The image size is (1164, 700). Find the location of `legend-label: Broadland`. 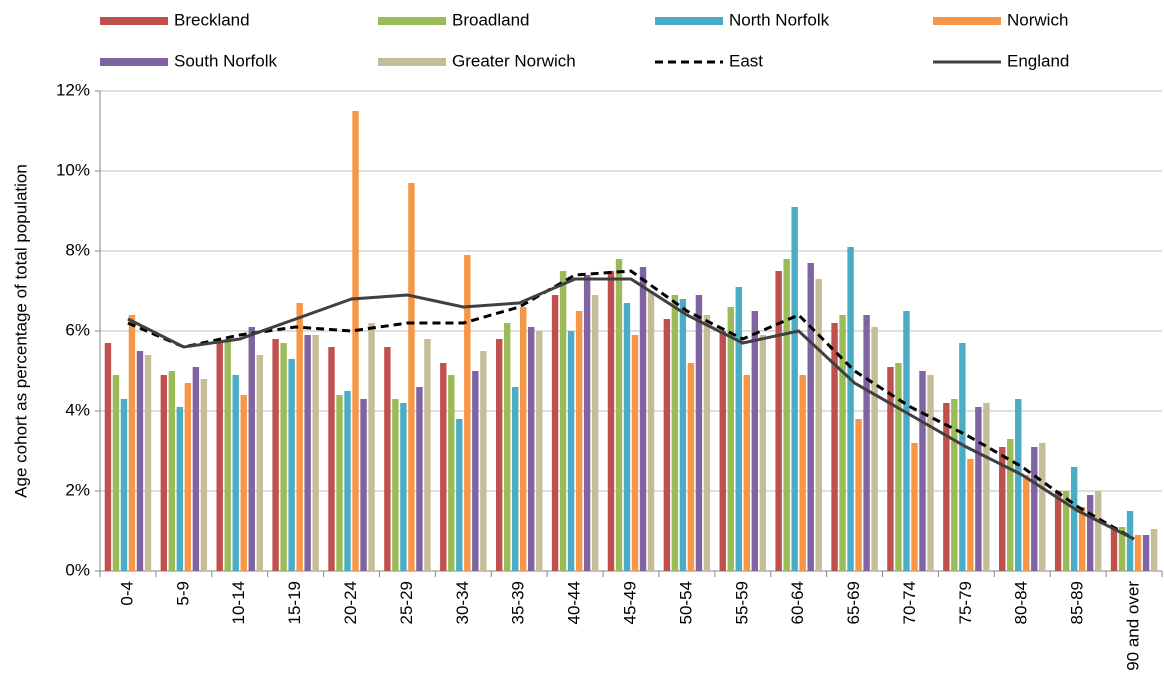

legend-label: Broadland is located at coordinates (491, 19).